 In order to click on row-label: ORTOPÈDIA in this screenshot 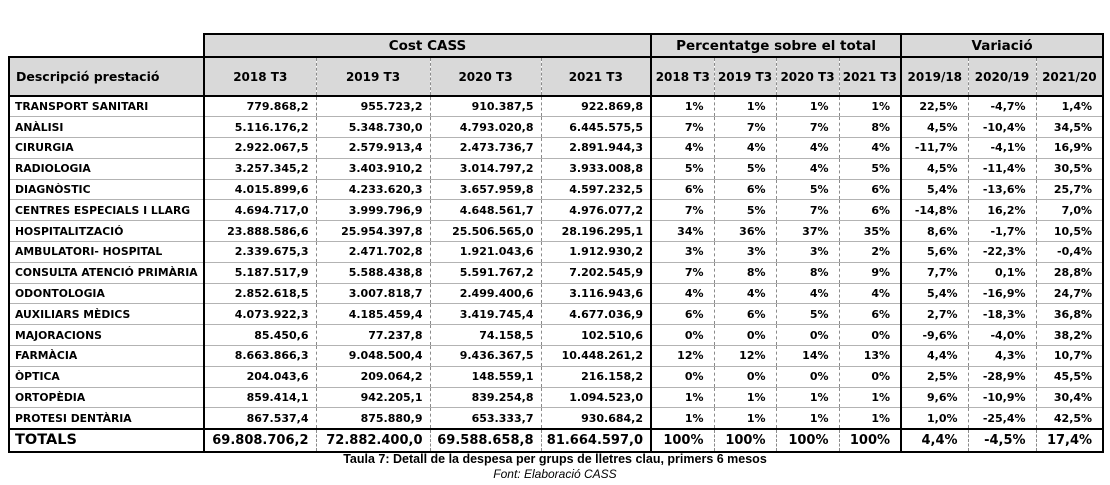, I will do `click(106, 398)`.